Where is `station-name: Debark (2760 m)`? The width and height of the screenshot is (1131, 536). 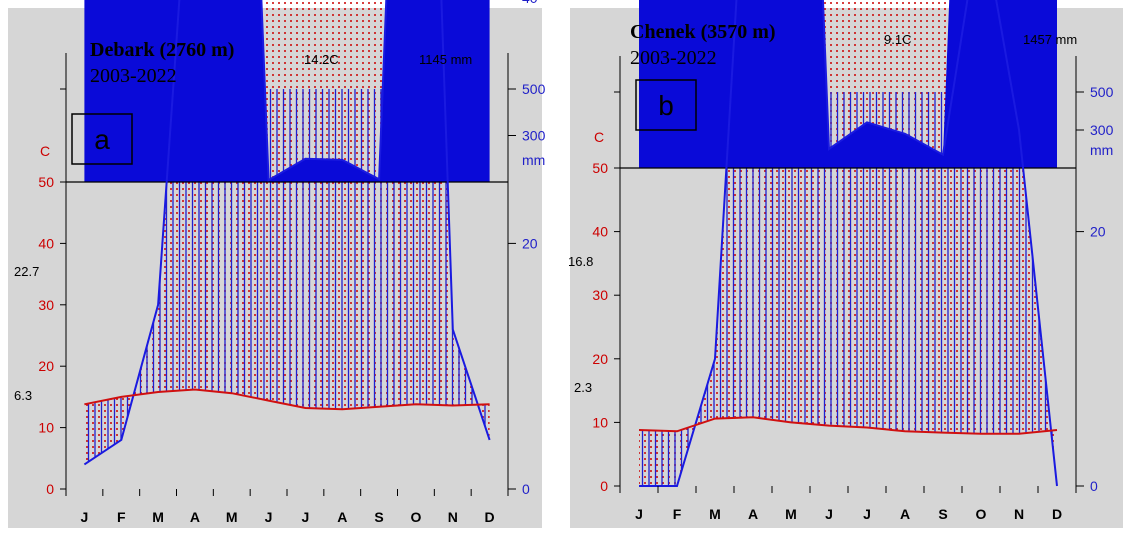
station-name: Debark (2760 m) is located at coordinates (162, 50).